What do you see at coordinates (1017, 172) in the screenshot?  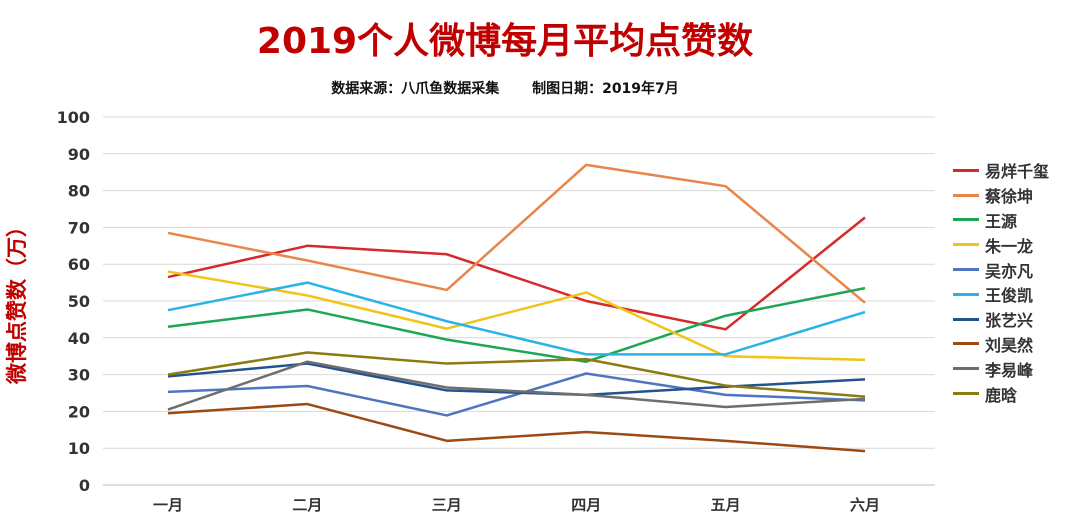 I see `legend-label: 易烊千玺` at bounding box center [1017, 172].